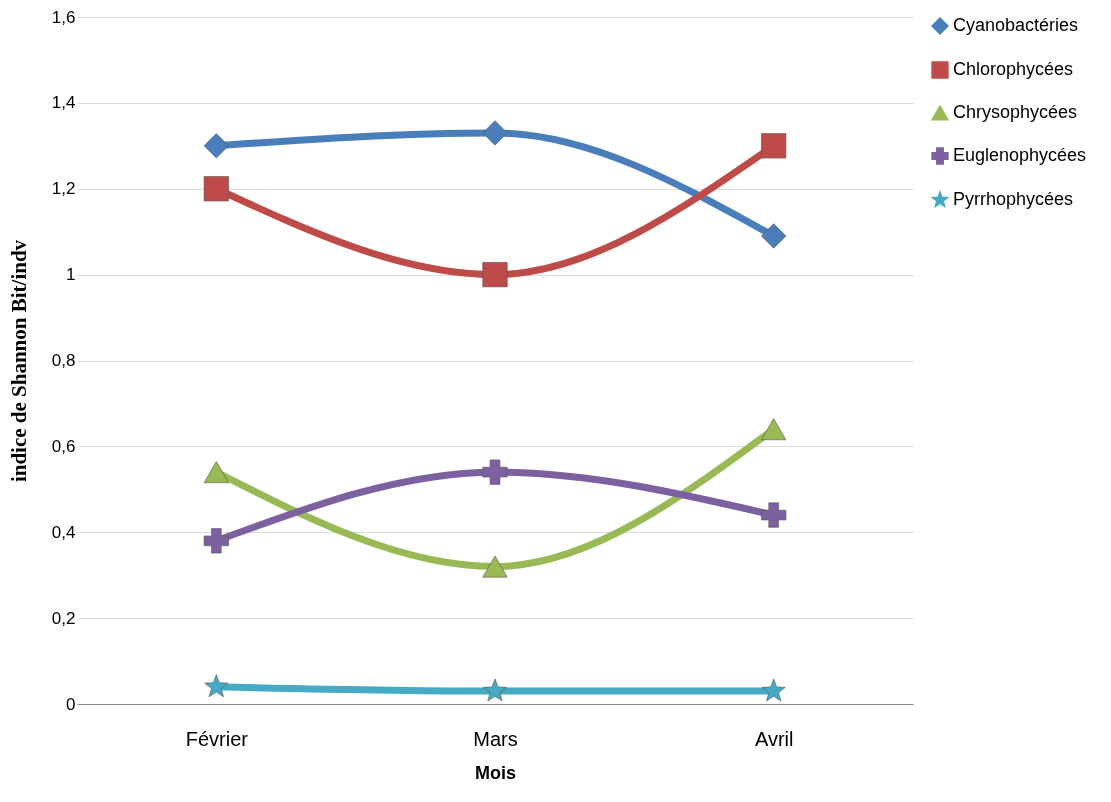  What do you see at coordinates (71, 275) in the screenshot?
I see `y-tick-label: 1` at bounding box center [71, 275].